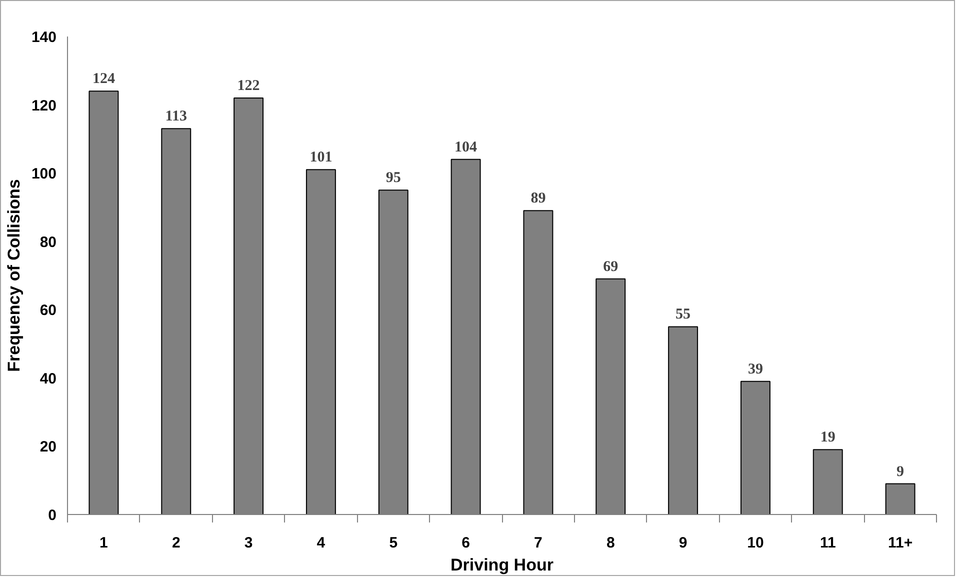 This screenshot has width=961, height=582. Describe the element at coordinates (610, 543) in the screenshot. I see `x-tick-label: 8` at that location.